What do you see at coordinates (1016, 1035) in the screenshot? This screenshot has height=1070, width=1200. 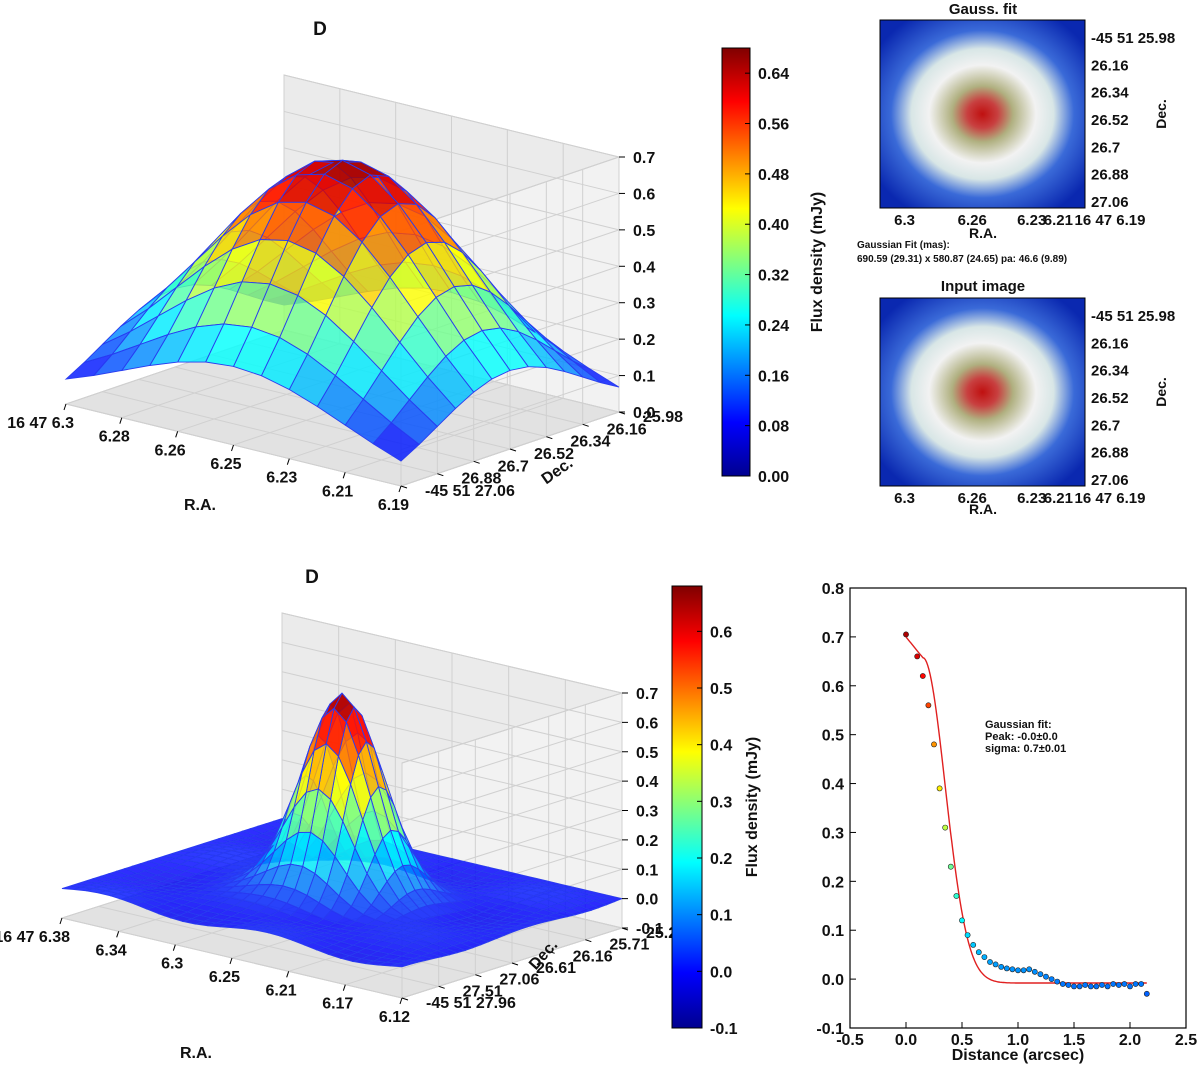 I see `radial-profile-x-ticks: -0.5 0.0 0.5 1.0 1.5 2.0 2.5` at bounding box center [1016, 1035].